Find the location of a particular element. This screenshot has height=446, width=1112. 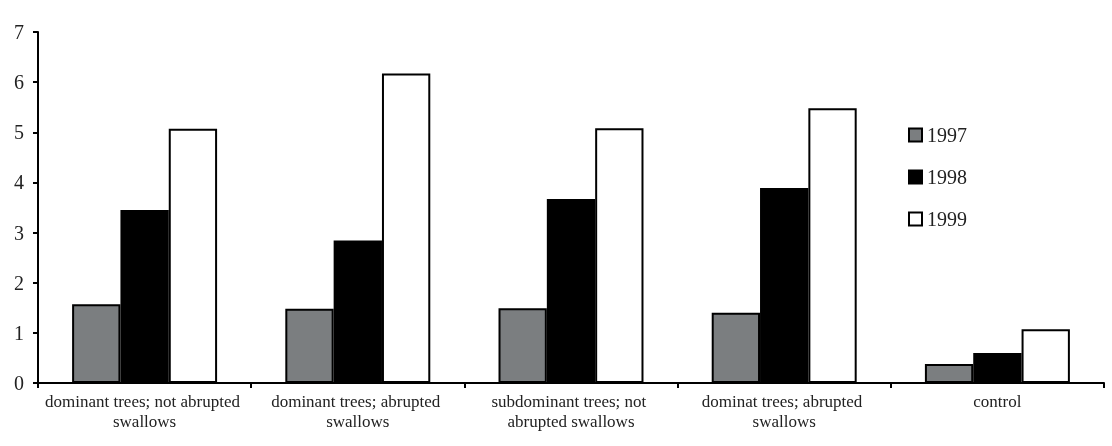

x-tick-label: dominat trees; abrupted swallows is located at coordinates (784, 411).